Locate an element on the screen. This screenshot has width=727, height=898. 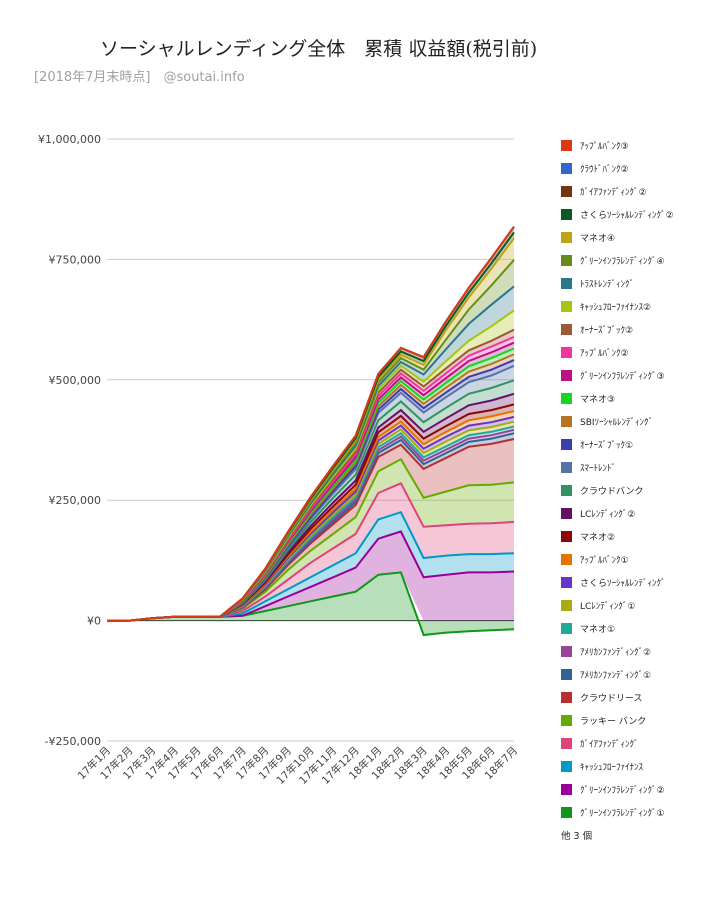
legend-label: ｱｯﾌﾟﾙﾊﾞﾝｸ③ is located at coordinates (604, 146).